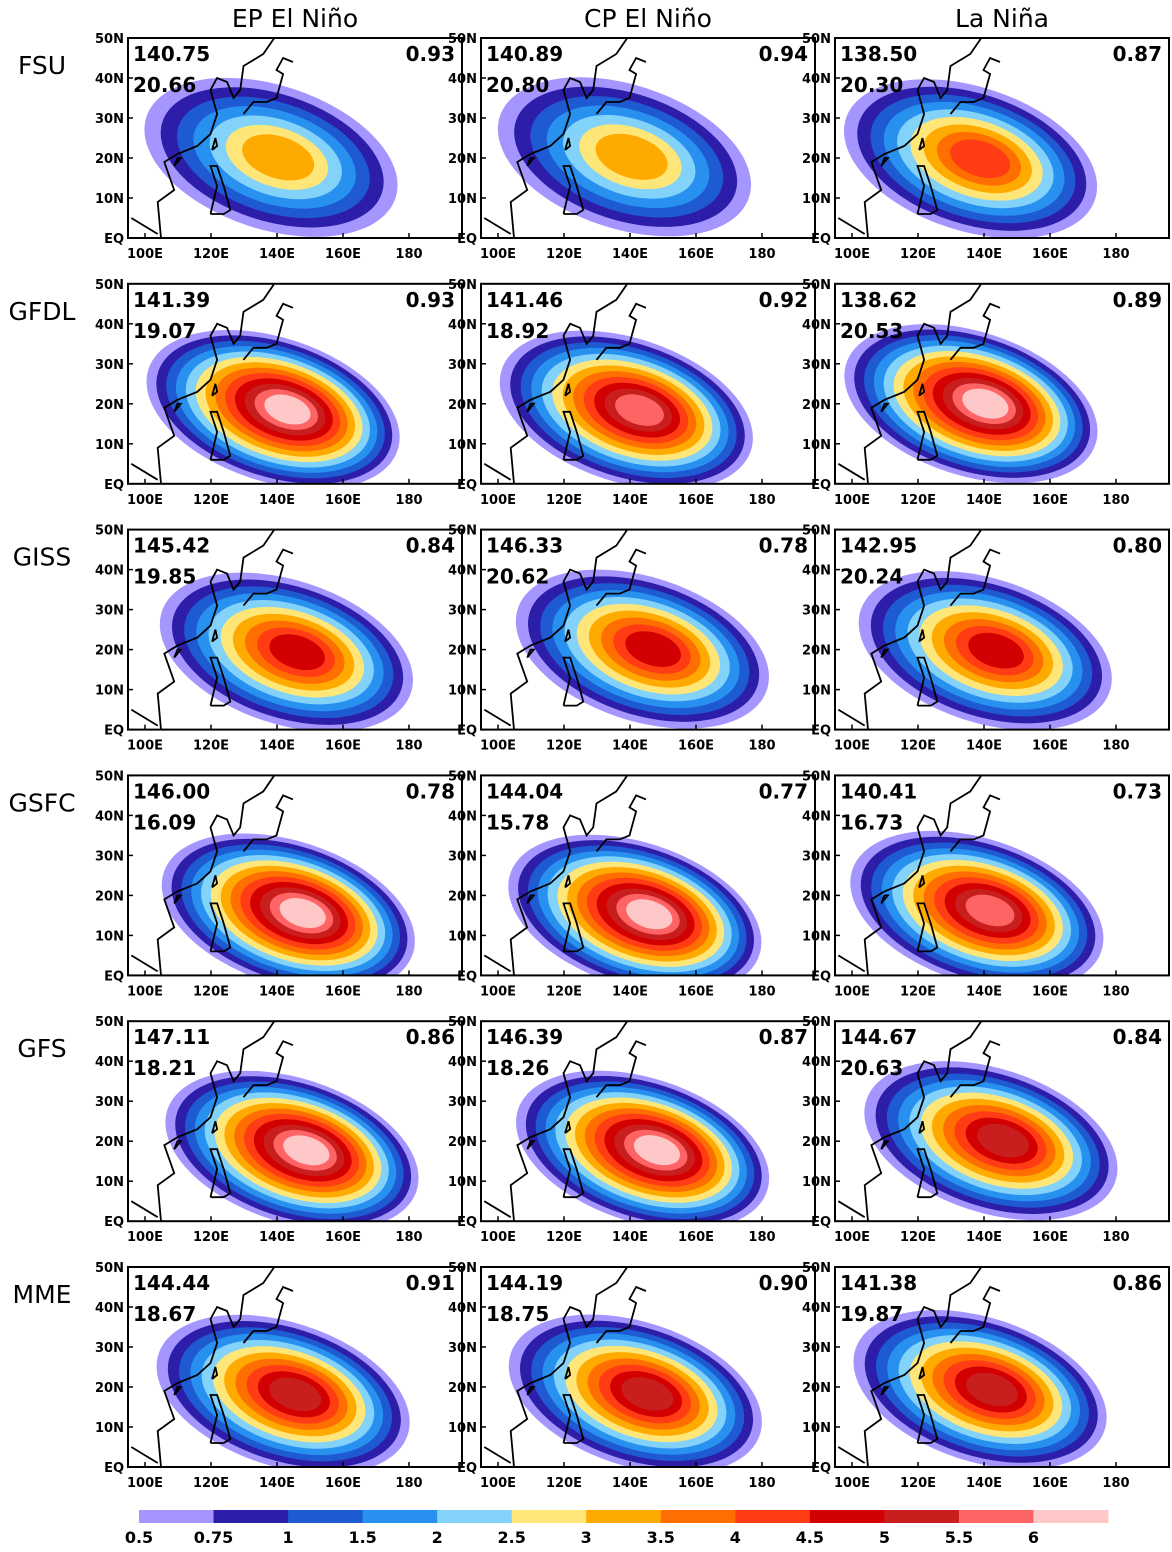 This screenshot has width=1172, height=1552. Describe the element at coordinates (524, 1283) in the screenshot. I see `center-lon: 144.19` at that location.